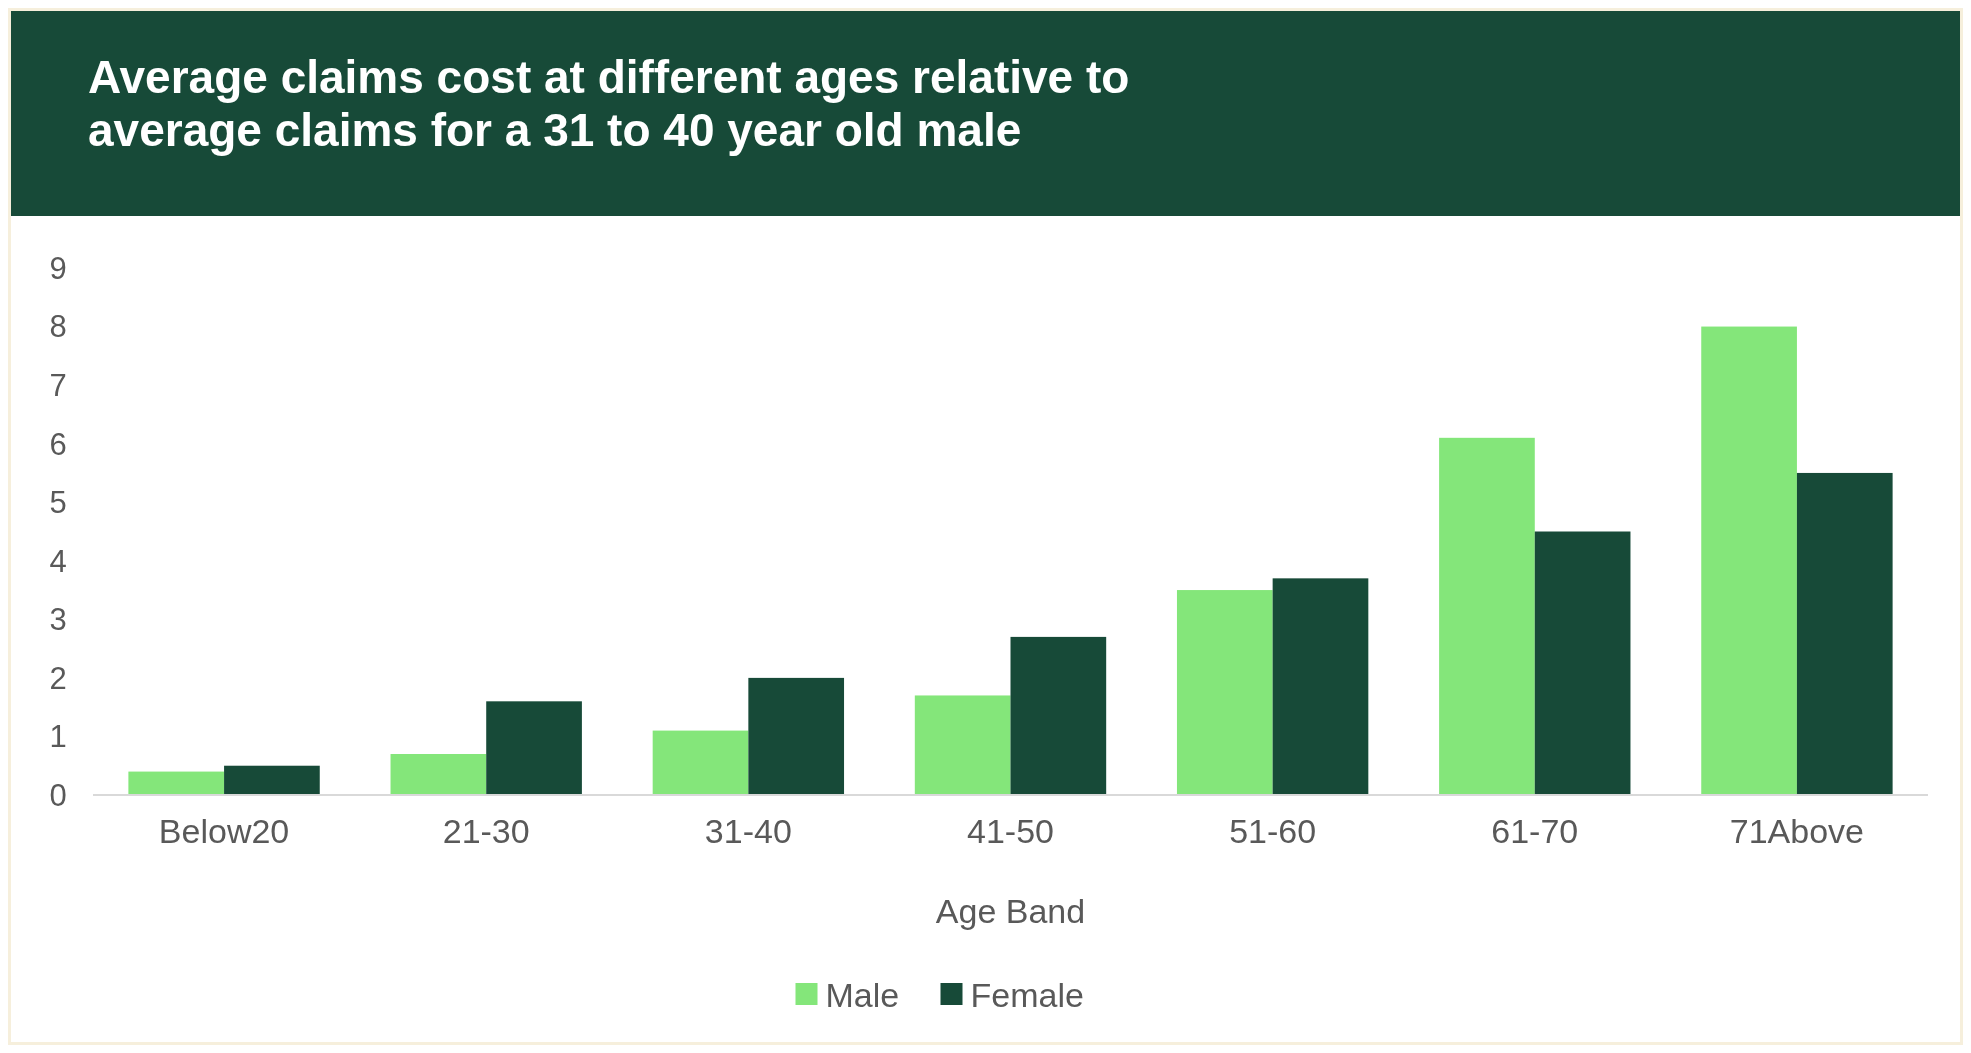 The width and height of the screenshot is (1971, 1053). I want to click on x-axis-title: Age Band, so click(1010, 911).